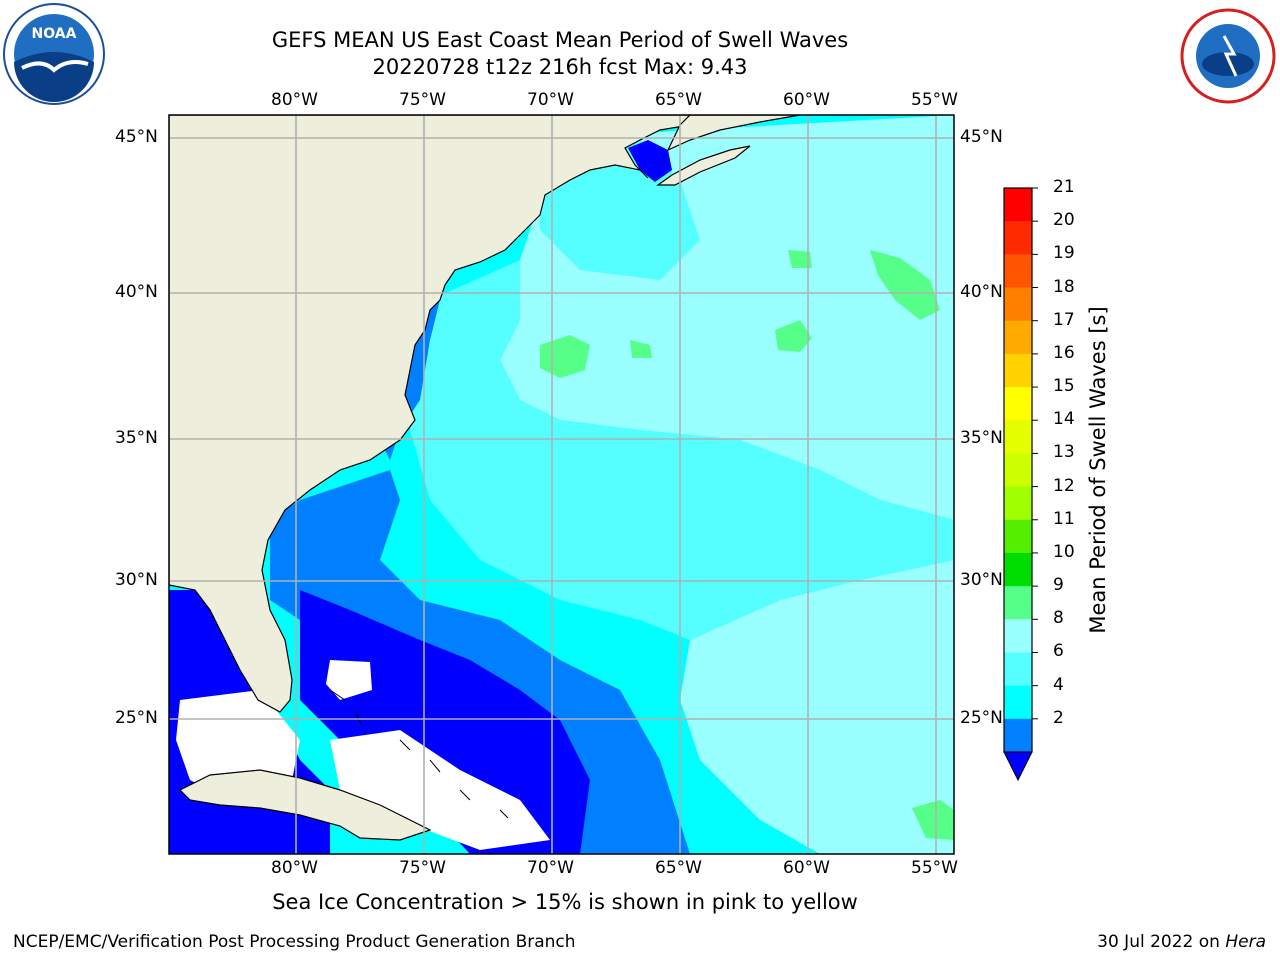 This screenshot has height=960, width=1280. What do you see at coordinates (54, 56) in the screenshot?
I see `noaa-logo: NOAA` at bounding box center [54, 56].